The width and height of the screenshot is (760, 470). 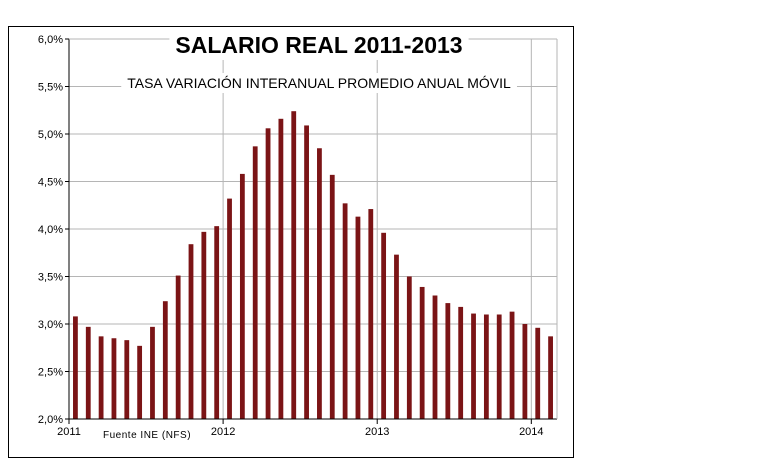 What do you see at coordinates (50, 40) in the screenshot?
I see `y-tick-label: 6,0%` at bounding box center [50, 40].